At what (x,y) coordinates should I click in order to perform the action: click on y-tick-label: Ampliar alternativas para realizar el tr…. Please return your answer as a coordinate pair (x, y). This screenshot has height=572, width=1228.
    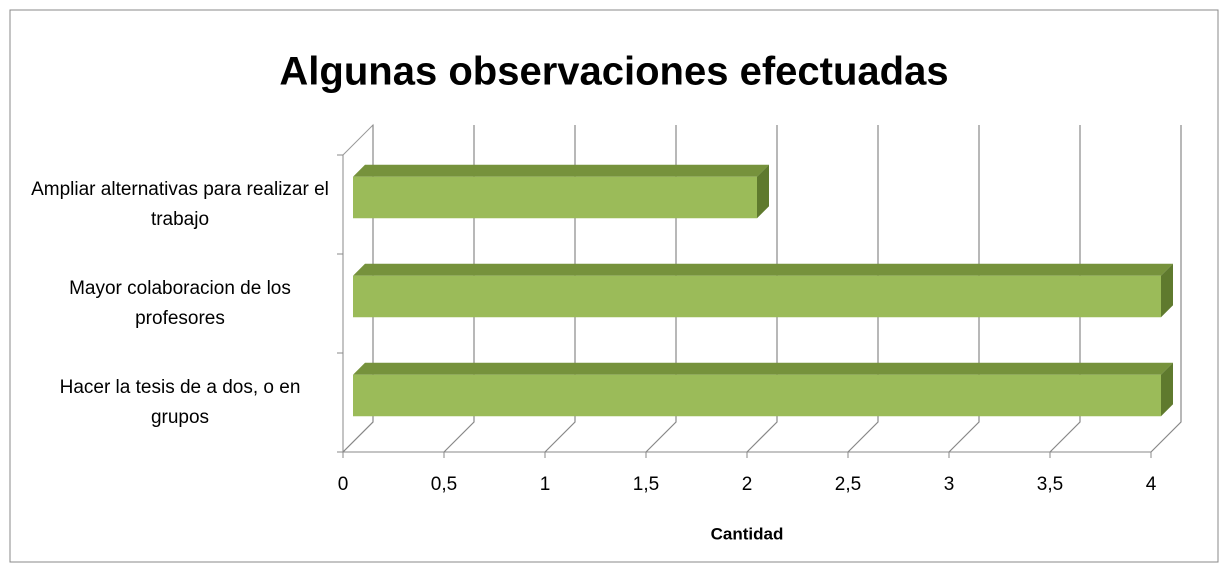
    Looking at the image, I should click on (180, 204).